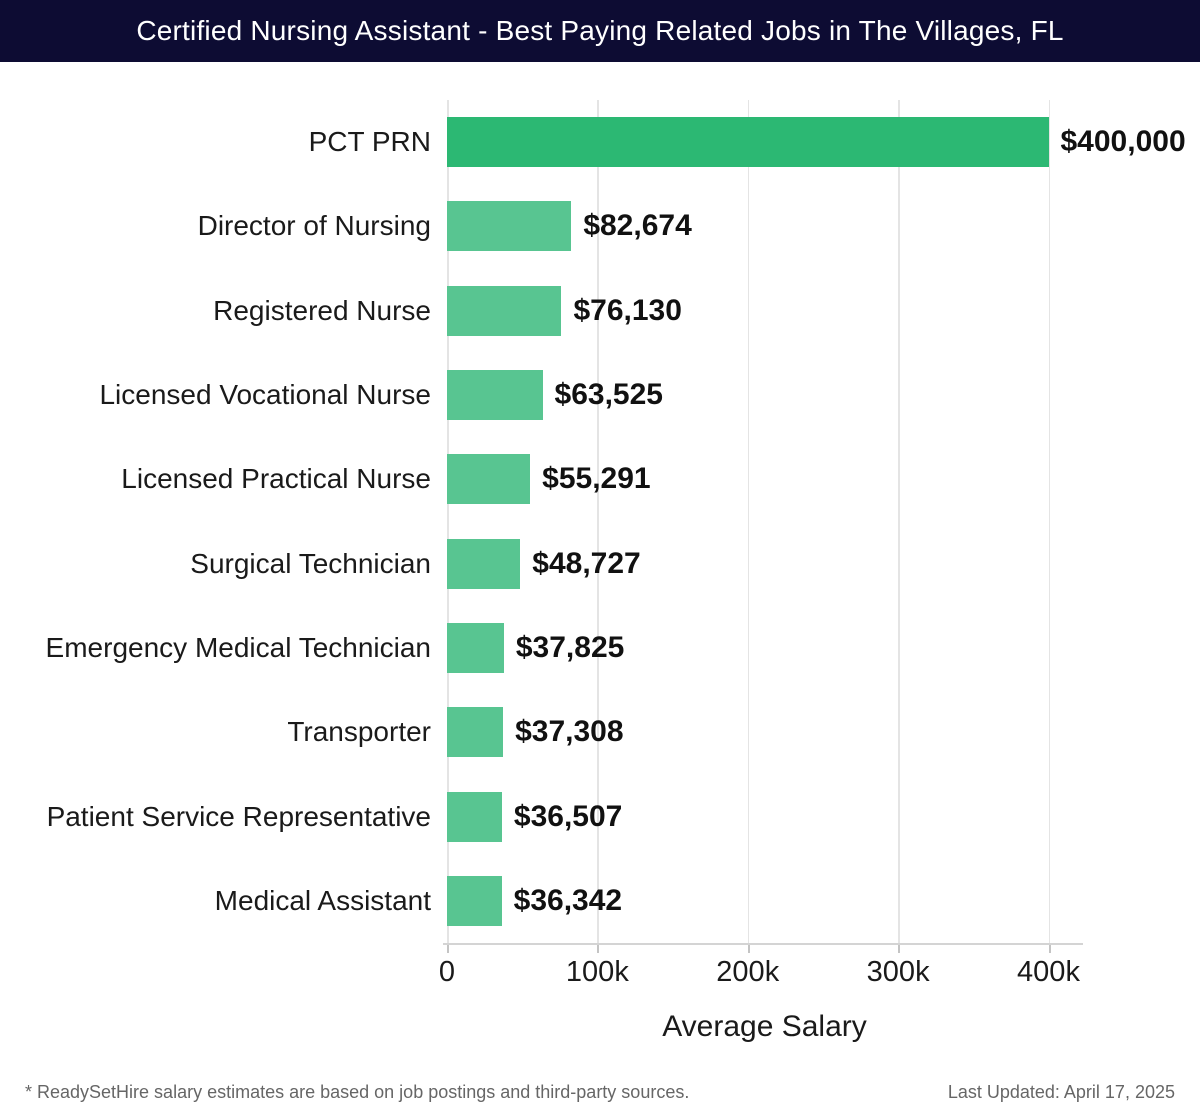 The image size is (1200, 1120). What do you see at coordinates (1061, 1092) in the screenshot?
I see `footer-last-updated: Last Updated: April 17, 2025` at bounding box center [1061, 1092].